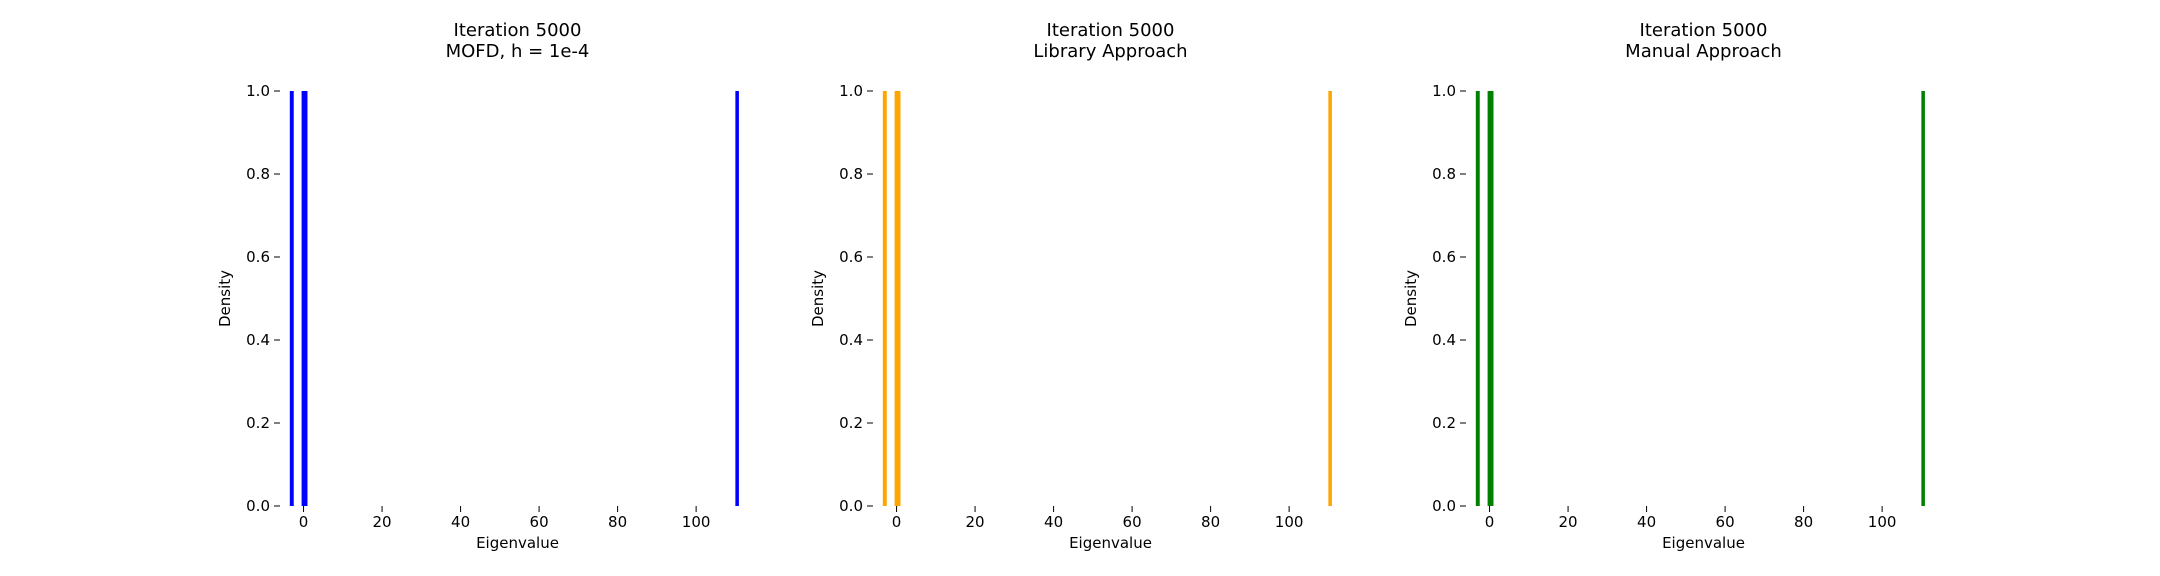  I want to click on chart-subtitle: MOFD, h = 1e-4, so click(518, 51).